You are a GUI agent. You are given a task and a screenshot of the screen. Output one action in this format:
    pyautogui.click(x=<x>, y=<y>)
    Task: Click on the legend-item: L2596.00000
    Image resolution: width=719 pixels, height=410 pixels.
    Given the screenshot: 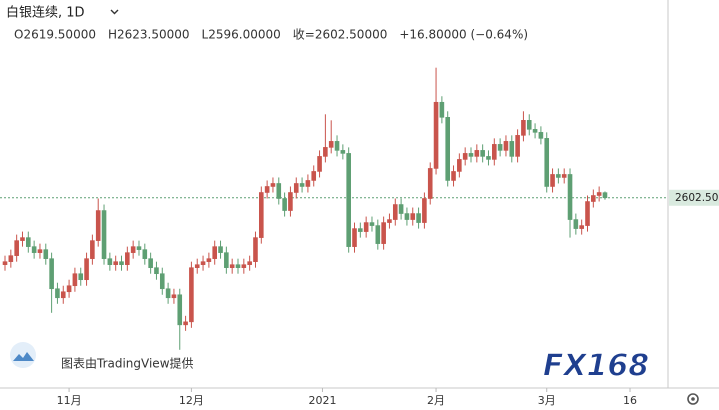 What is the action you would take?
    pyautogui.click(x=241, y=35)
    